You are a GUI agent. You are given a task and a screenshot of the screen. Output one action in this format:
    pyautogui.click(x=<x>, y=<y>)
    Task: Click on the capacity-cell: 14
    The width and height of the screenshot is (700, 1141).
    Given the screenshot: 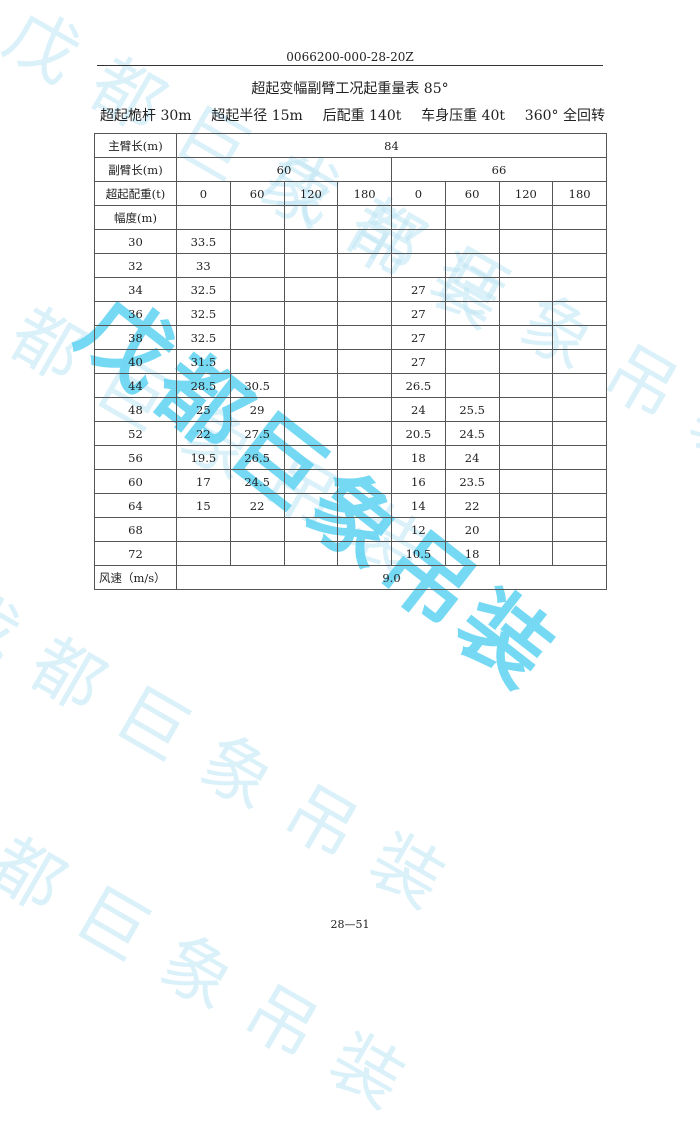 What is the action you would take?
    pyautogui.click(x=419, y=506)
    